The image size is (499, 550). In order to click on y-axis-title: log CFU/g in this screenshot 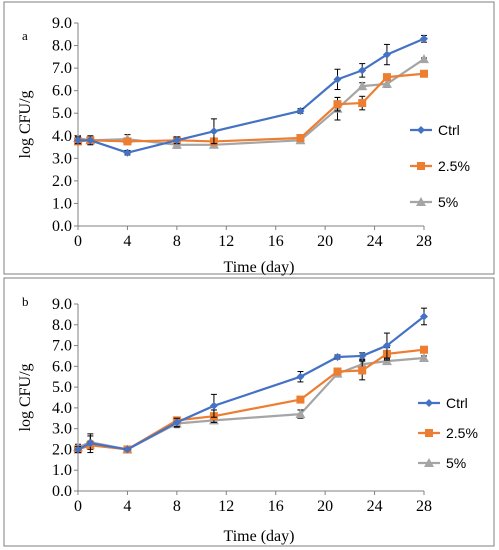, I will do `click(25, 397)`.